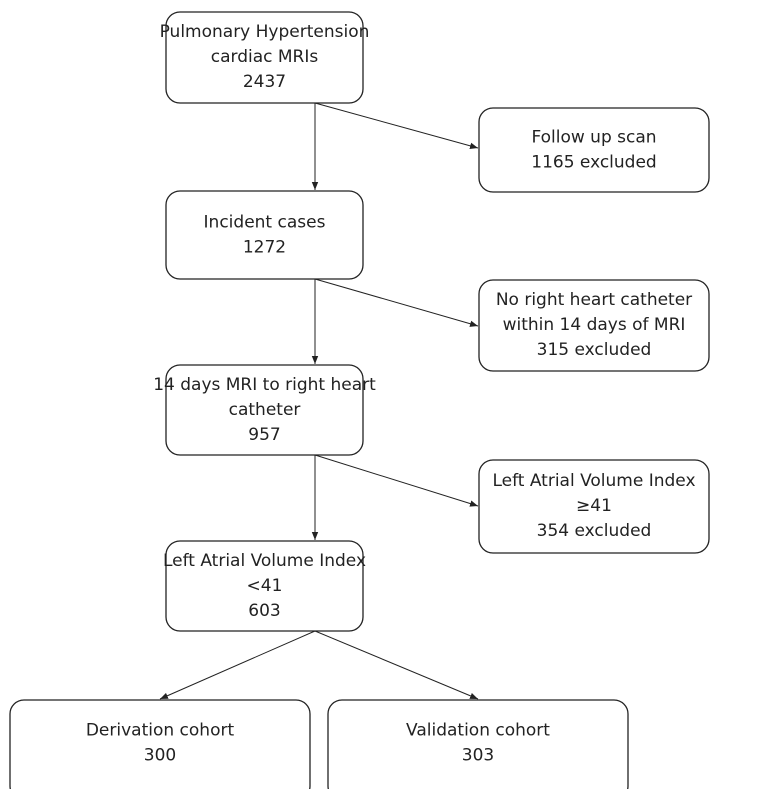  Describe the element at coordinates (264, 82) in the screenshot. I see `node-text: 2437` at that location.